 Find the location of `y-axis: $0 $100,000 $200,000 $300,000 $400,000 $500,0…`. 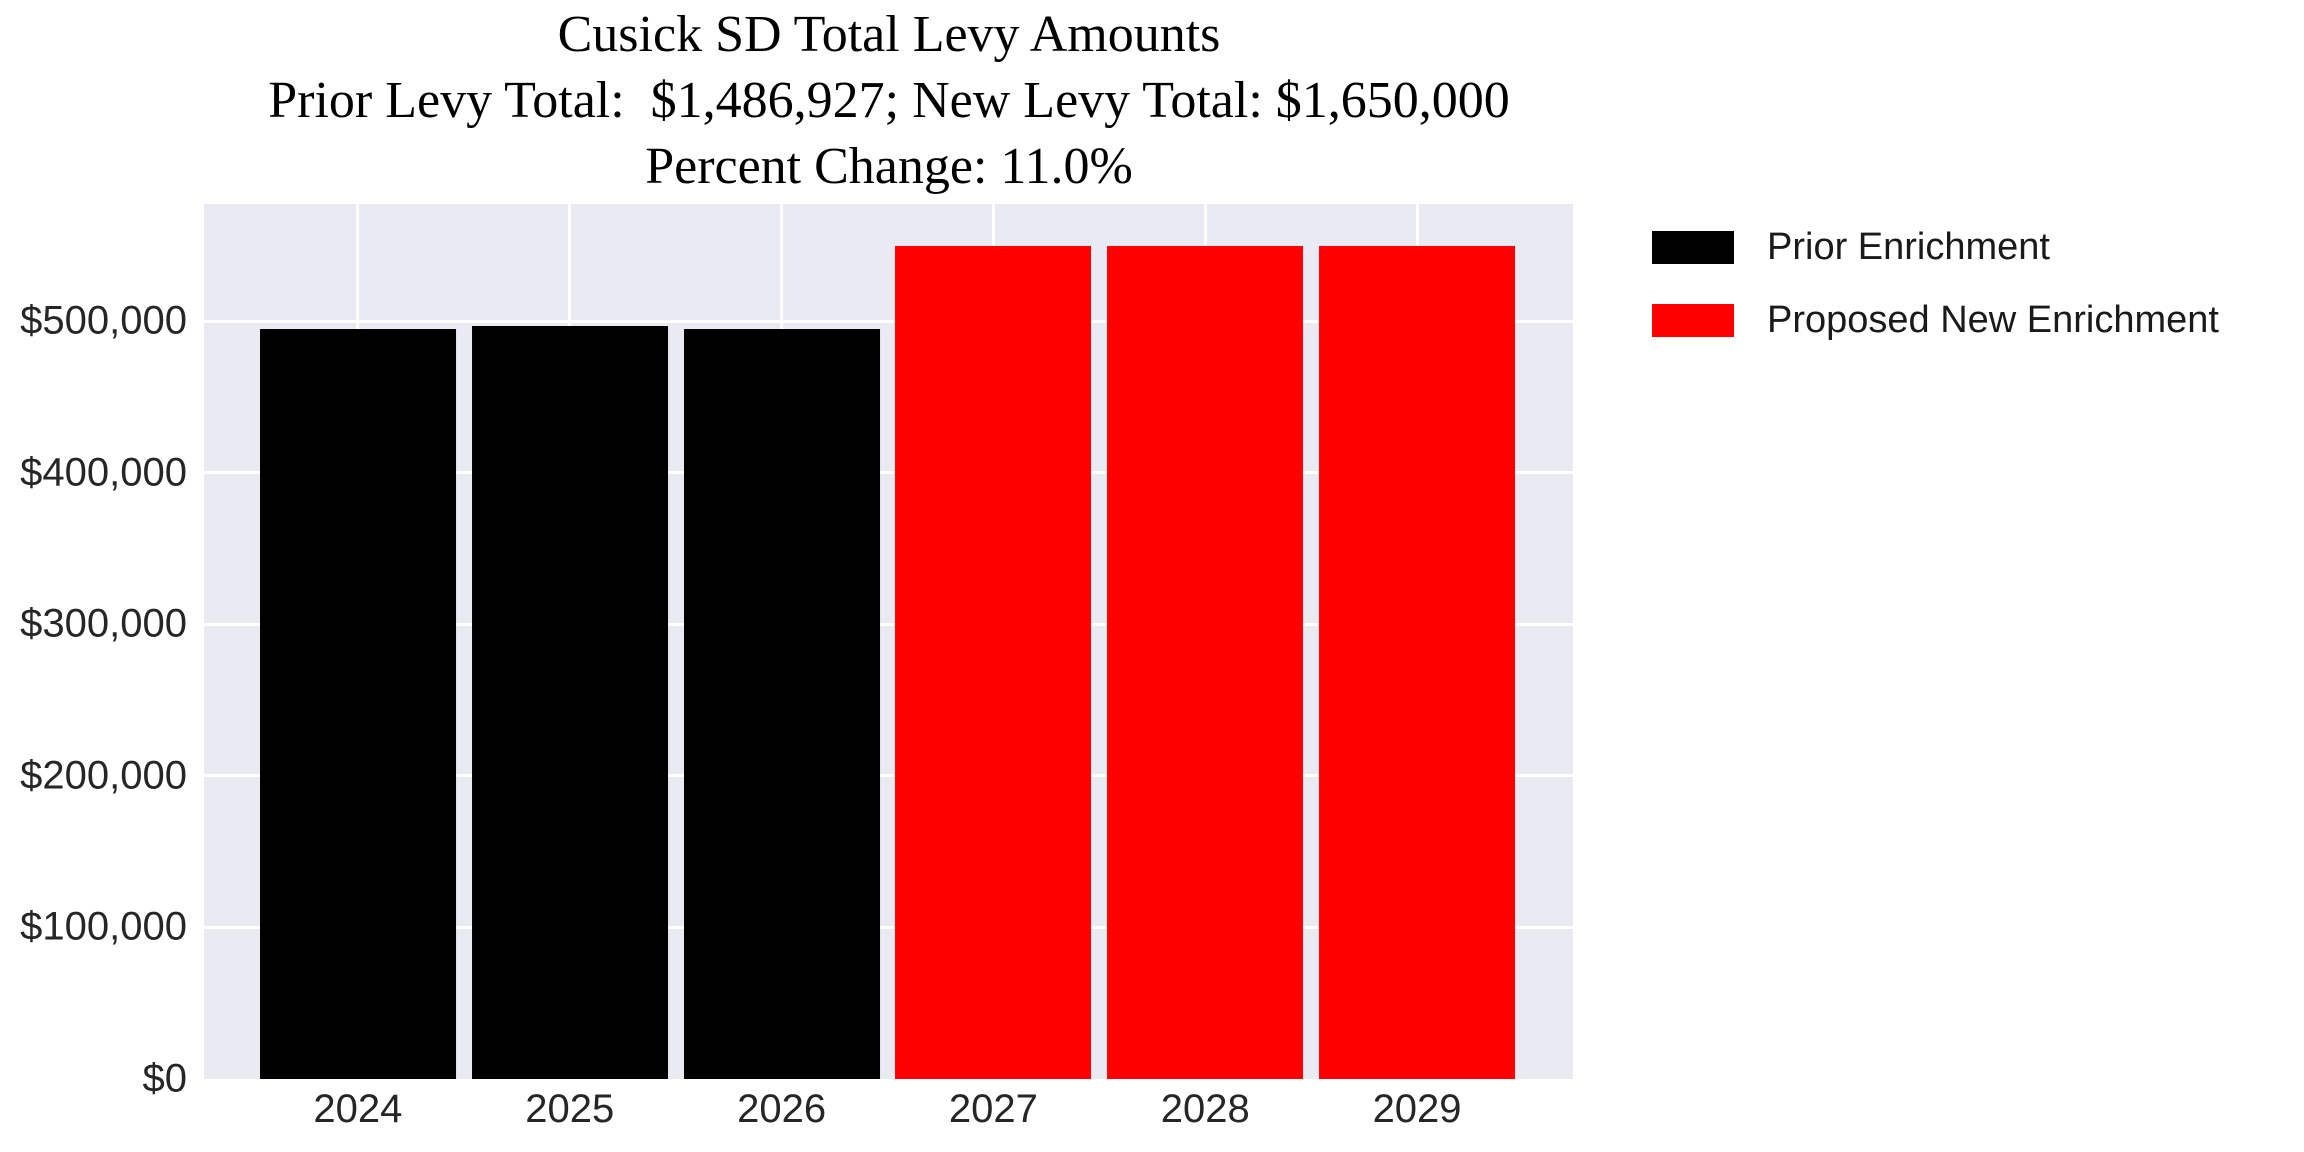

y-axis: $0 $100,000 $200,000 $300,000 $400,000 $500,0… is located at coordinates (93, 652).